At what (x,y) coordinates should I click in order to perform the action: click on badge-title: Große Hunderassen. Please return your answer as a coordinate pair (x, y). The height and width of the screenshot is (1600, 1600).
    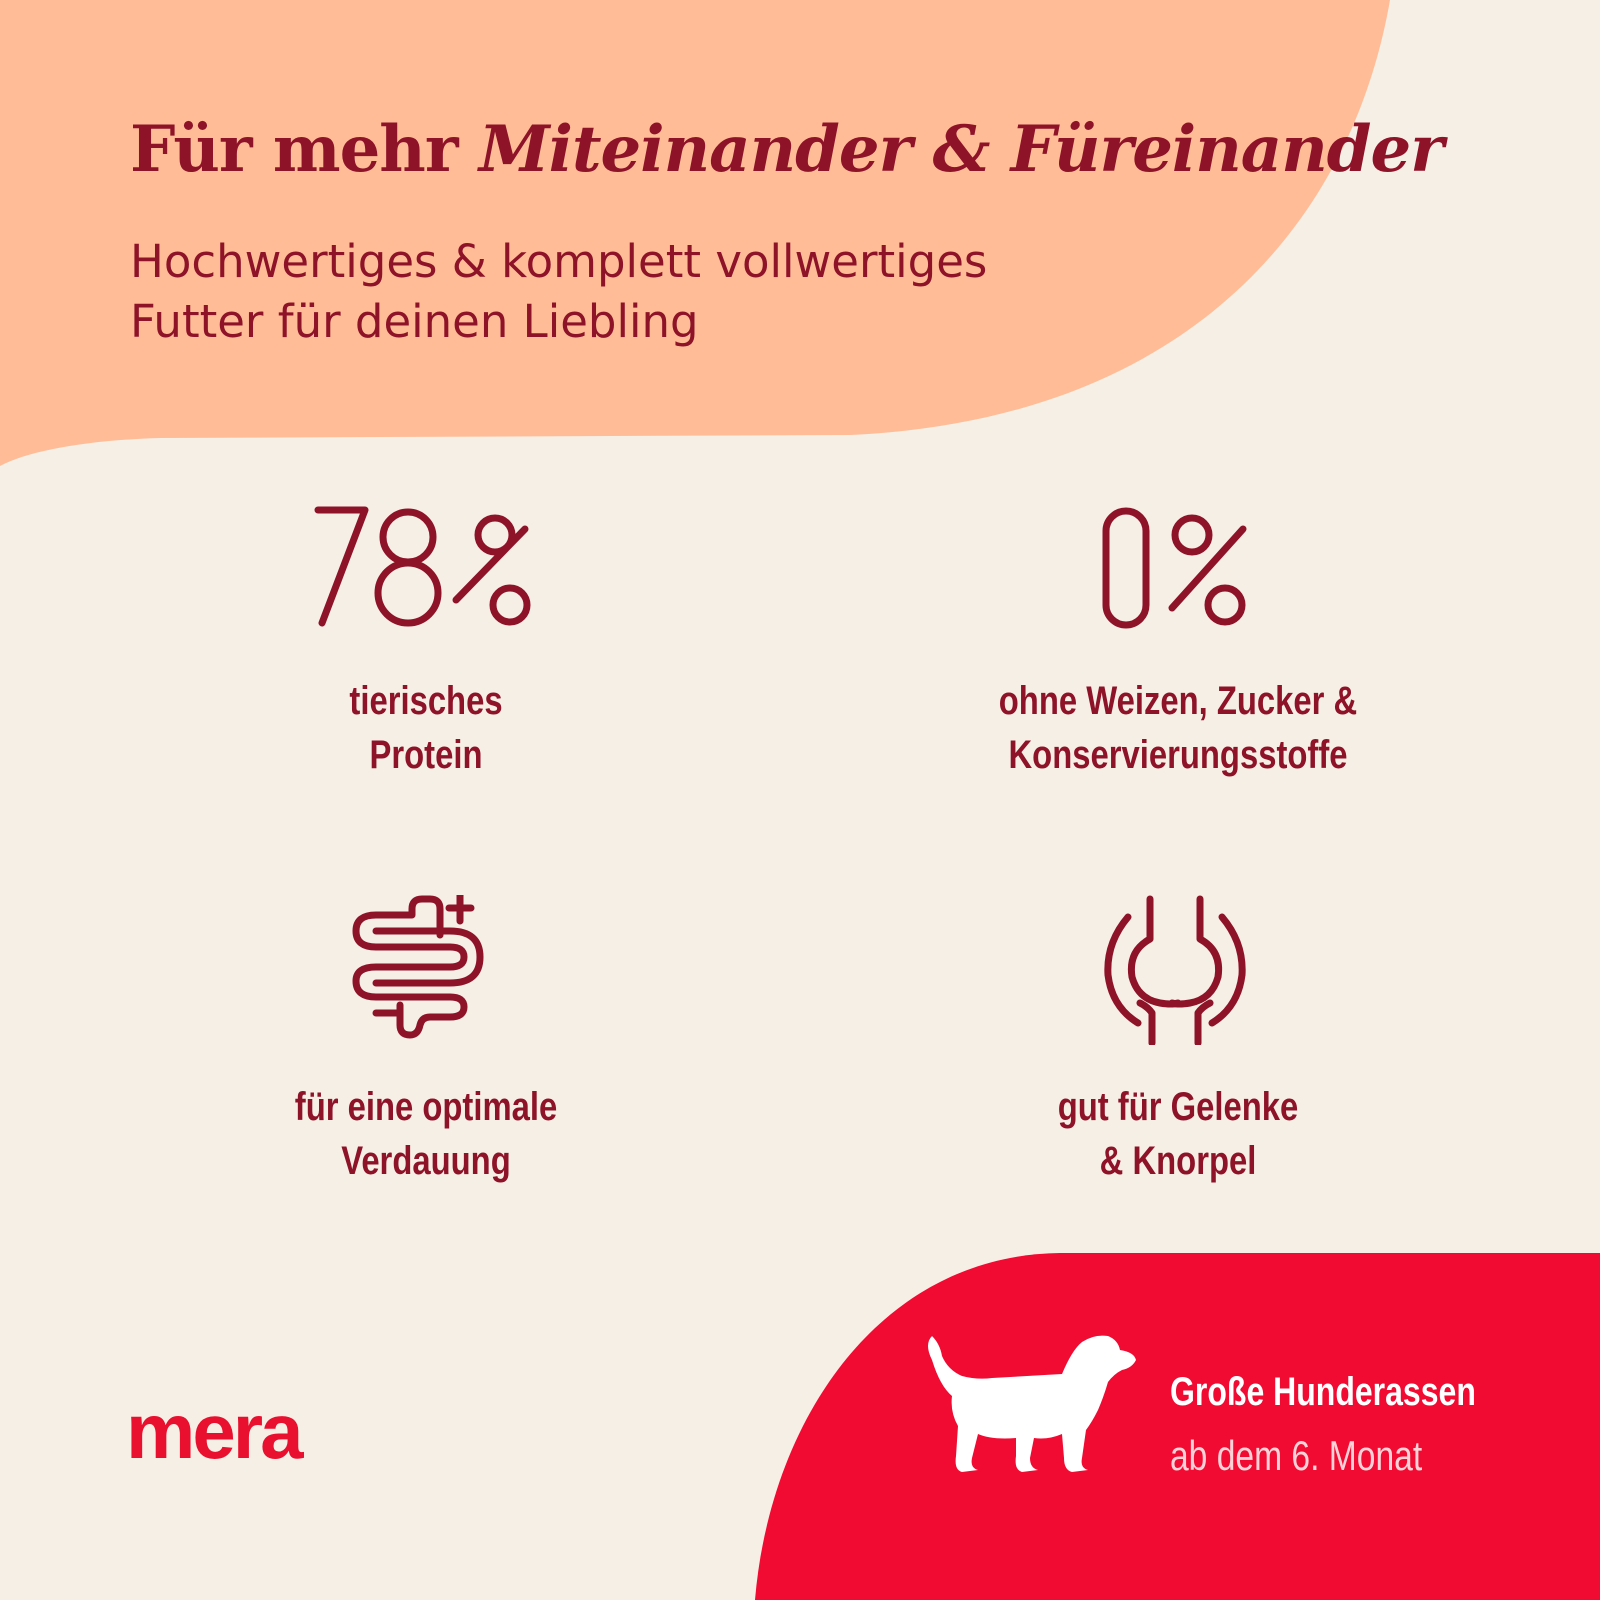
    Looking at the image, I should click on (1323, 1392).